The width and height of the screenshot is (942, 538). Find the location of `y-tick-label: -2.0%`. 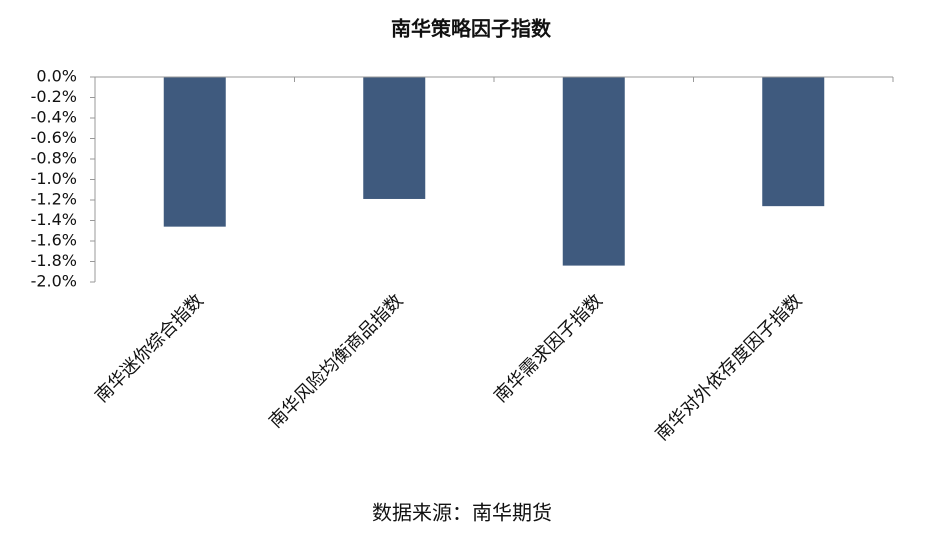

y-tick-label: -2.0% is located at coordinates (54, 281).